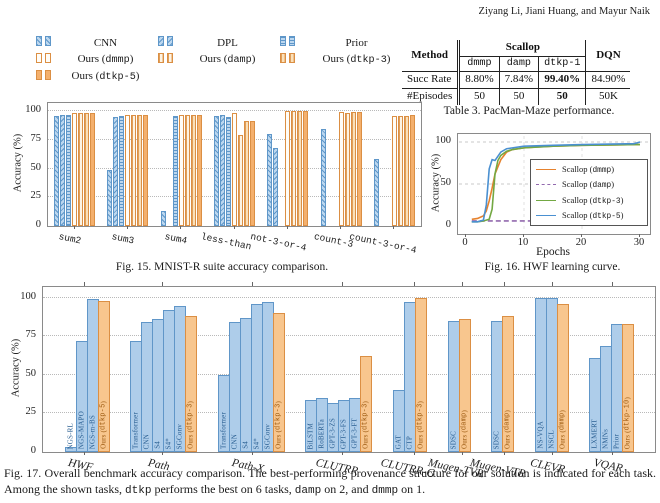  What do you see at coordinates (95, 42) in the screenshot?
I see `legend-item: CNN` at bounding box center [95, 42].